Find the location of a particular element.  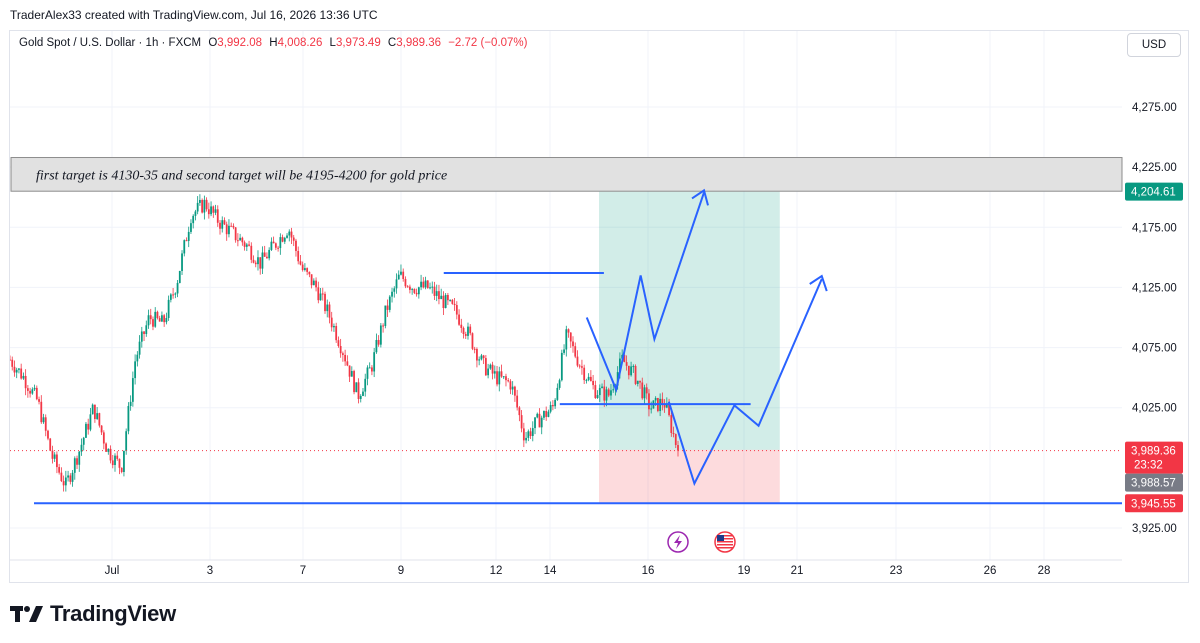

x-tick-label: 12 is located at coordinates (496, 571).